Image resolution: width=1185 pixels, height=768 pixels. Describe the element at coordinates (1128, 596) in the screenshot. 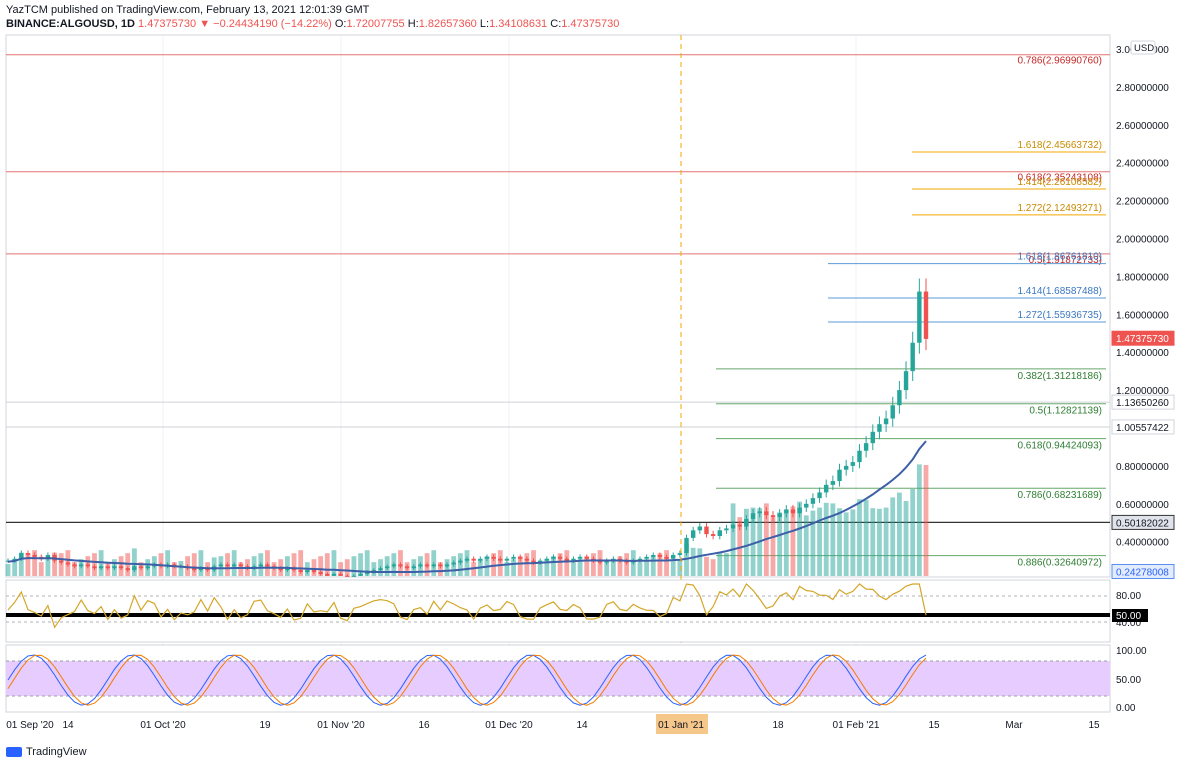

I see `rsi-tick-80: 80.00` at that location.